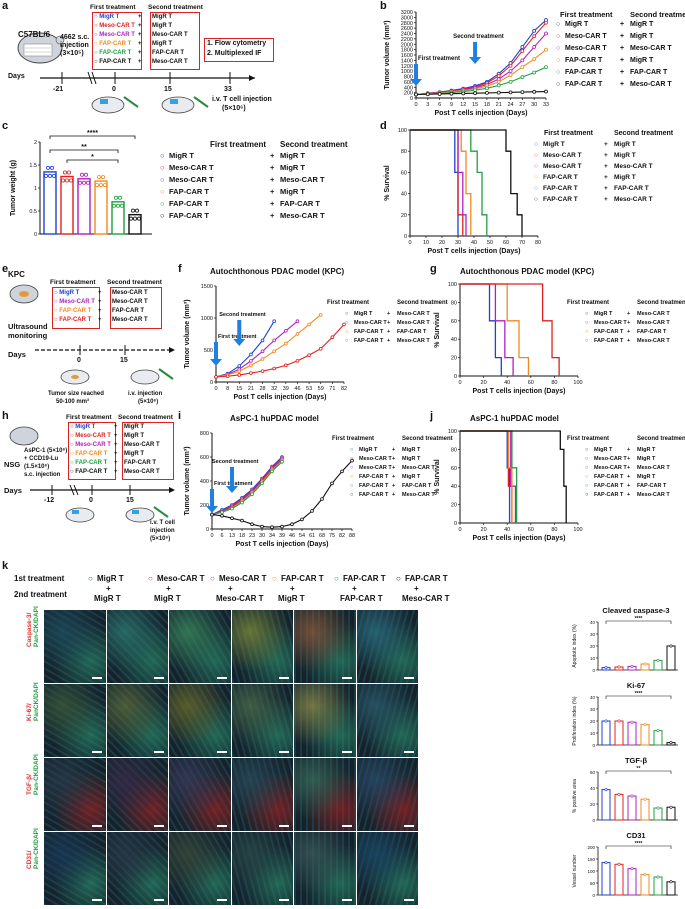  Describe the element at coordinates (437, 476) in the screenshot. I see `y-axis-label: % Survival` at that location.